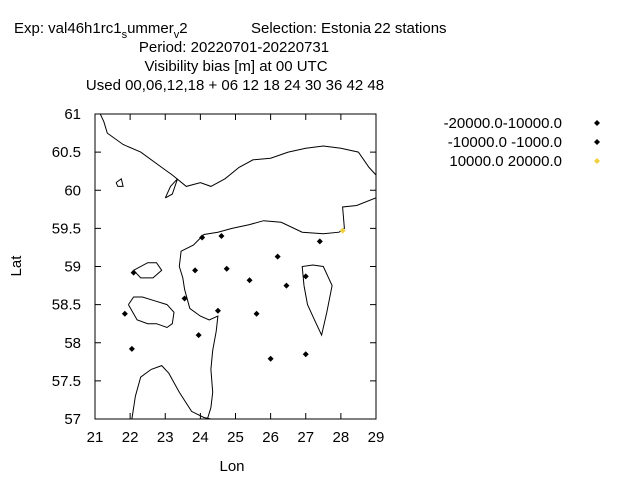 The width and height of the screenshot is (640, 480). What do you see at coordinates (165, 437) in the screenshot?
I see `x-tick-label: 23` at bounding box center [165, 437].